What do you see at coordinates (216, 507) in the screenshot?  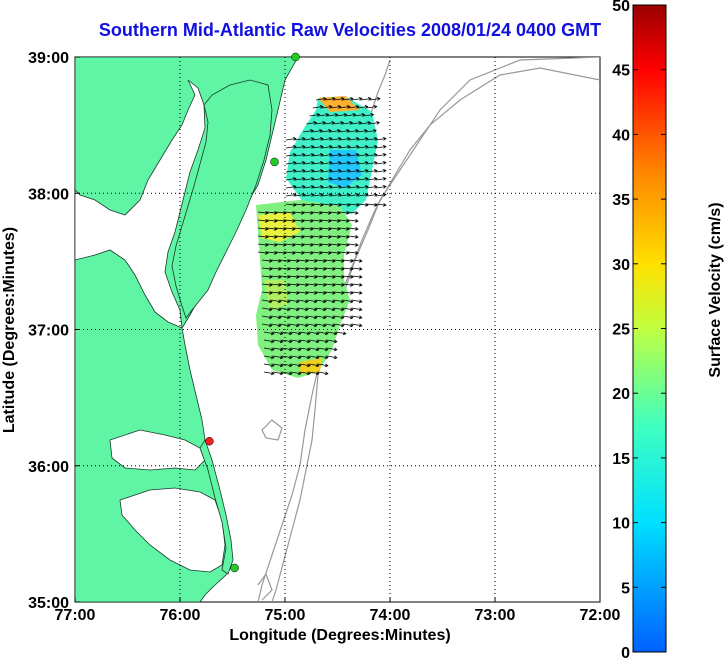 I see `outer-banks` at bounding box center [216, 507].